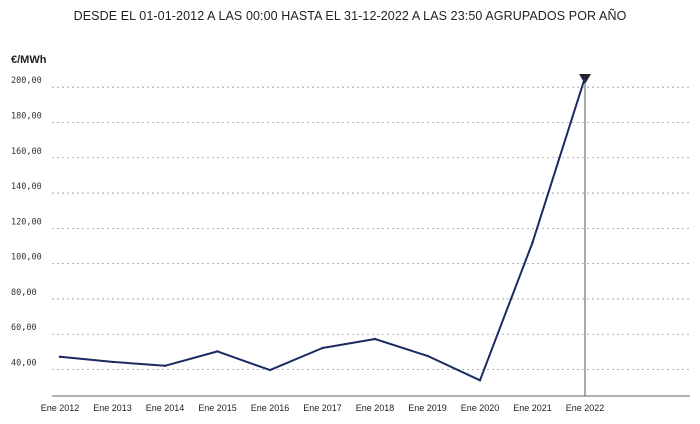  I want to click on x-tick-label: Ene 2019, so click(427, 408).